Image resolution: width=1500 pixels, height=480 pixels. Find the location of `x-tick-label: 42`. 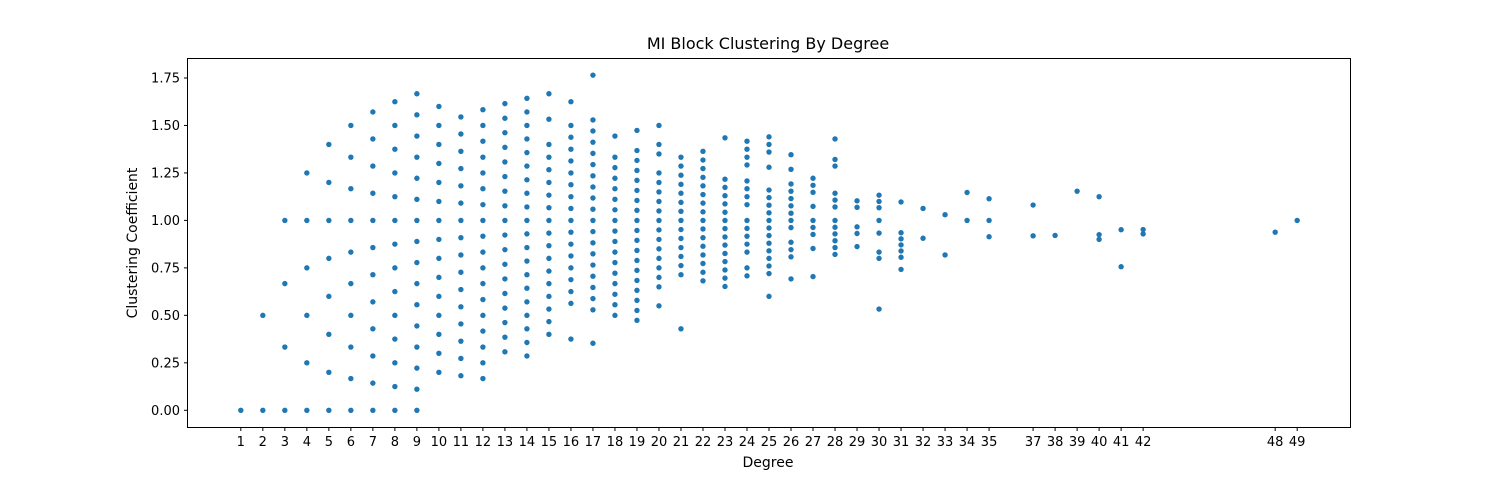

x-tick-label: 42 is located at coordinates (1143, 442).